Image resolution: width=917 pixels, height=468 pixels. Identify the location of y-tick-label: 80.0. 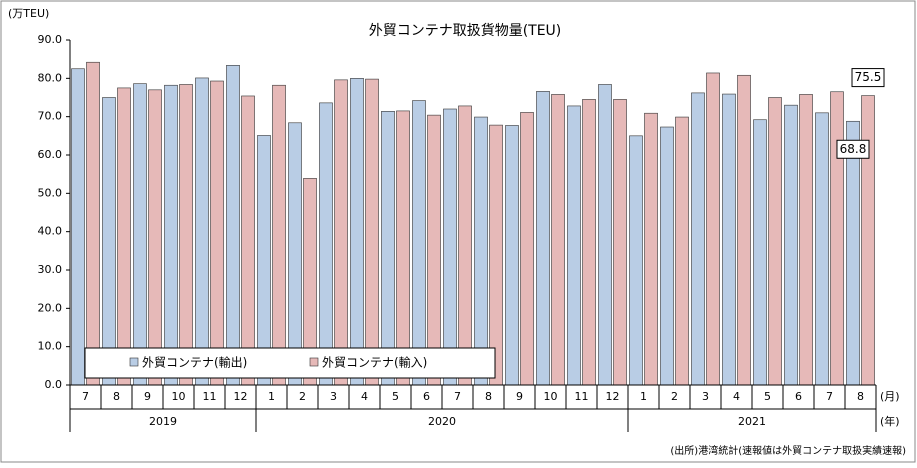
(50, 77).